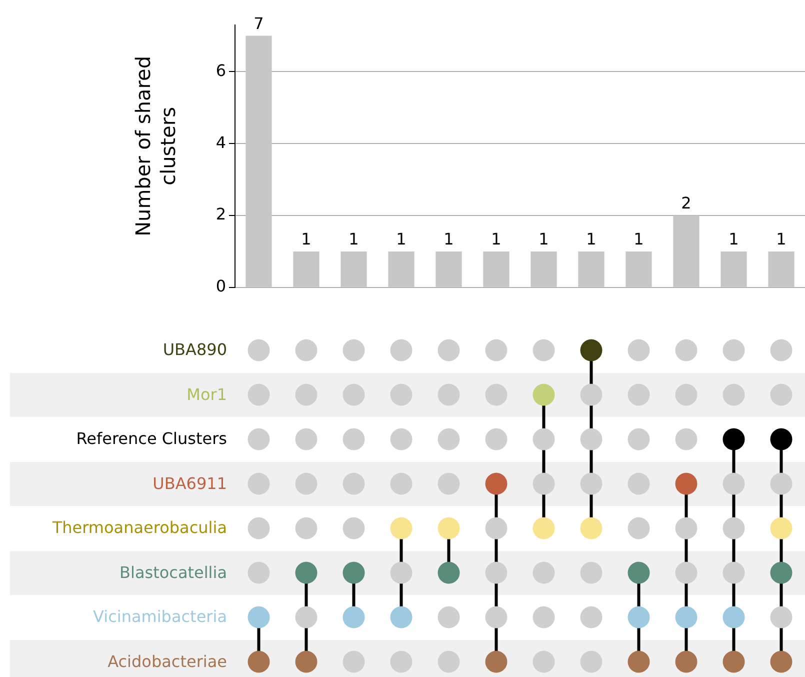 The width and height of the screenshot is (805, 677). What do you see at coordinates (221, 70) in the screenshot?
I see `y-tick-label: 6` at bounding box center [221, 70].